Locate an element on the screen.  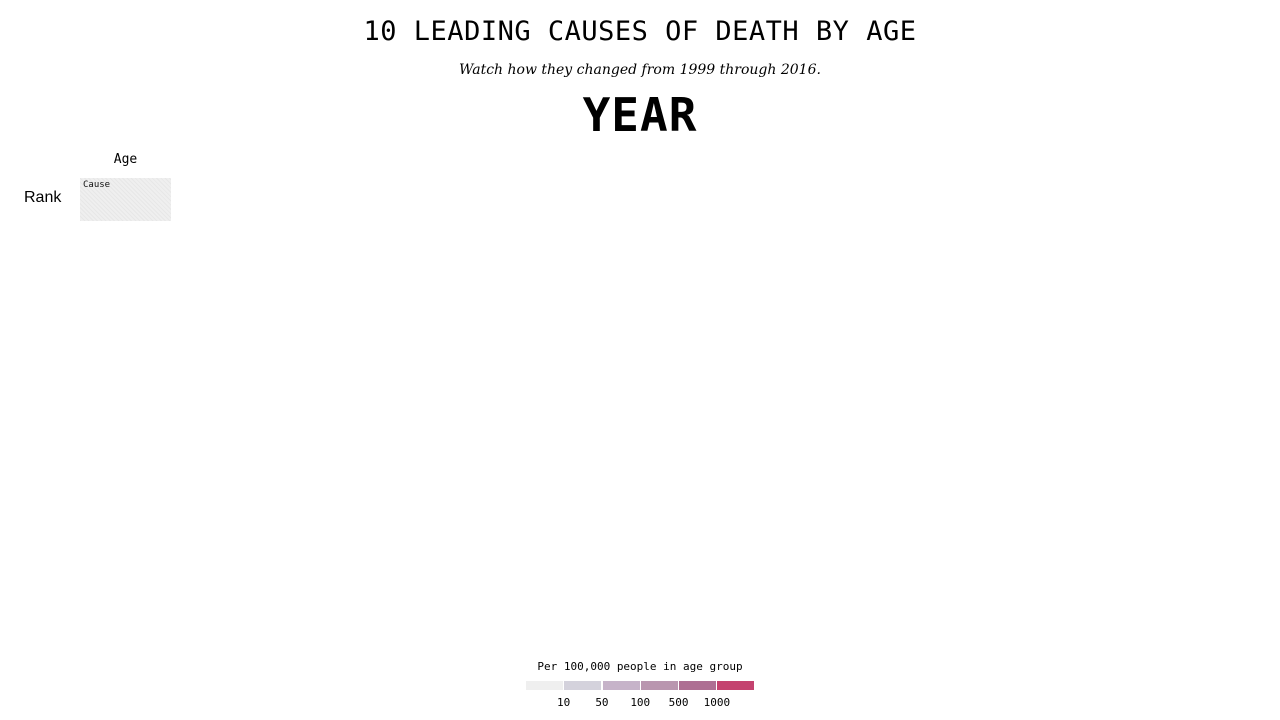
legend-tick: 1000 is located at coordinates (717, 702).